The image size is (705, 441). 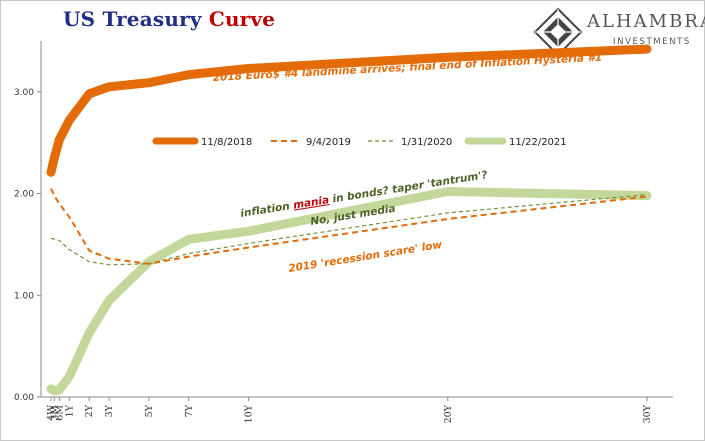 What do you see at coordinates (647, 413) in the screenshot?
I see `x-tick-label: 30Y` at bounding box center [647, 413].